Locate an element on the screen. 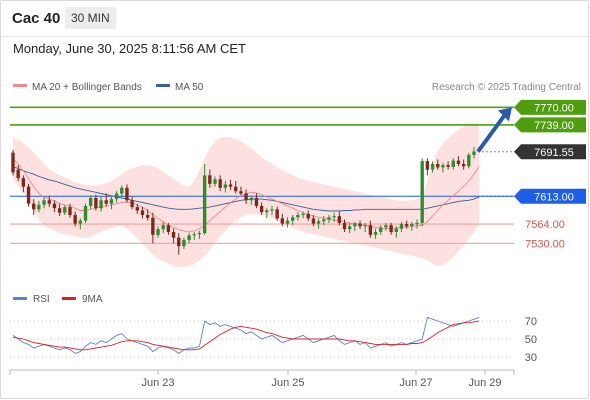 This screenshot has height=400, width=590. datetime-label: Monday, June 30, 2025 8:11:56 AM CET is located at coordinates (129, 48).